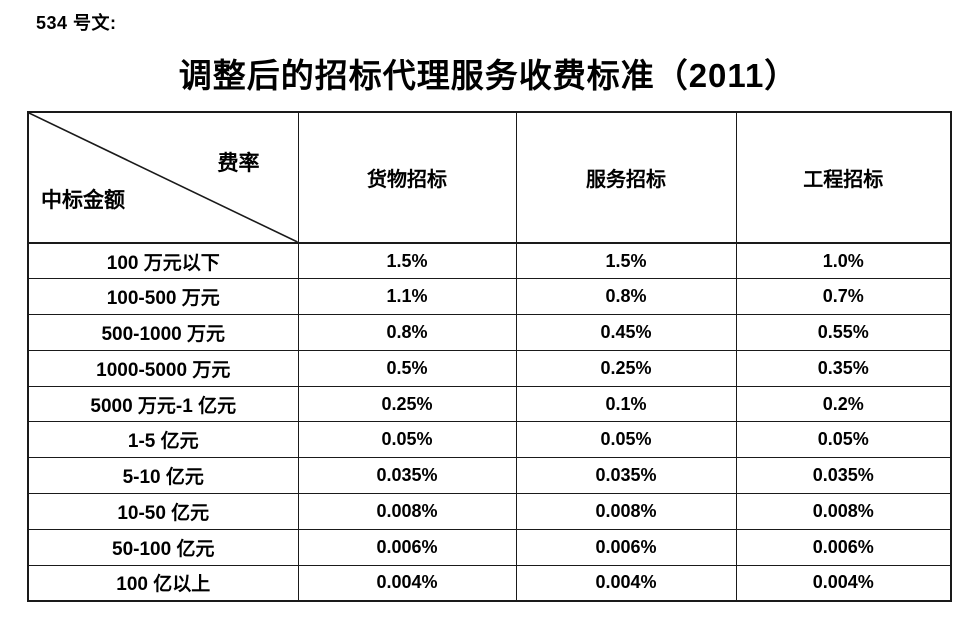 Image resolution: width=979 pixels, height=629 pixels. What do you see at coordinates (843, 297) in the screenshot?
I see `fee-value-cell: 0.7%` at bounding box center [843, 297].